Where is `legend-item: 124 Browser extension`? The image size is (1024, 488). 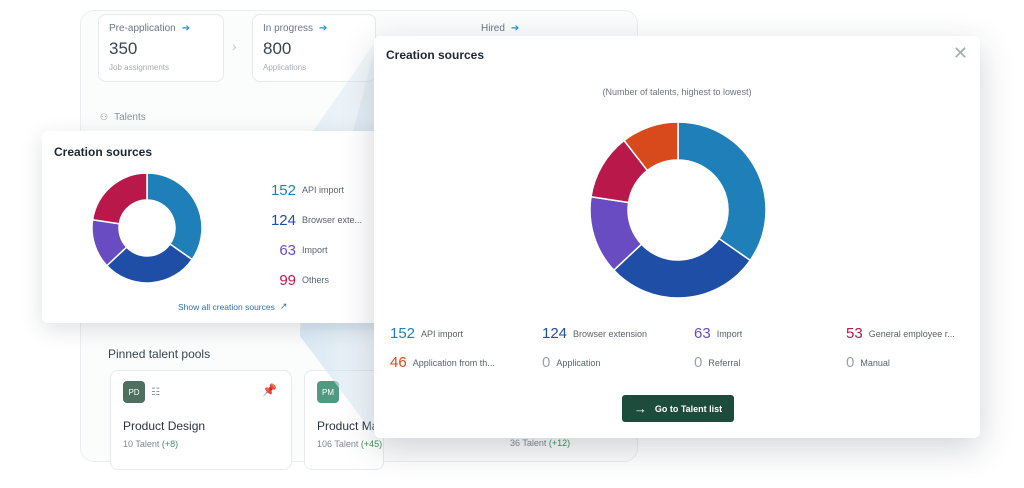 legend-item: 124 Browser extension is located at coordinates (618, 333).